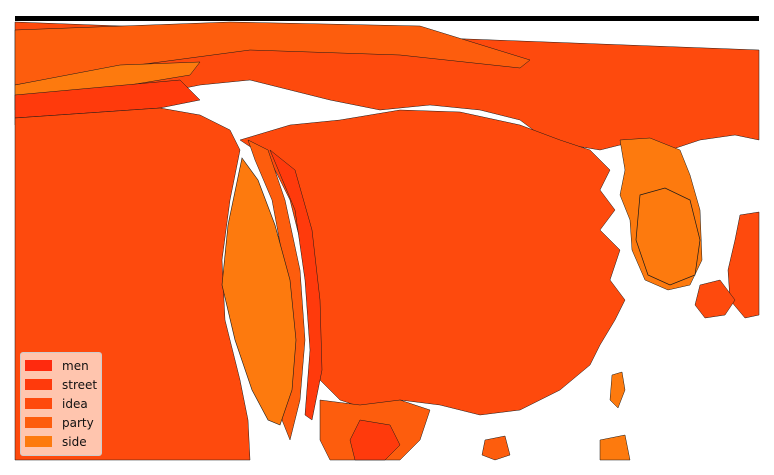 The image size is (774, 475). I want to click on legend-label-men: men, so click(75, 365).